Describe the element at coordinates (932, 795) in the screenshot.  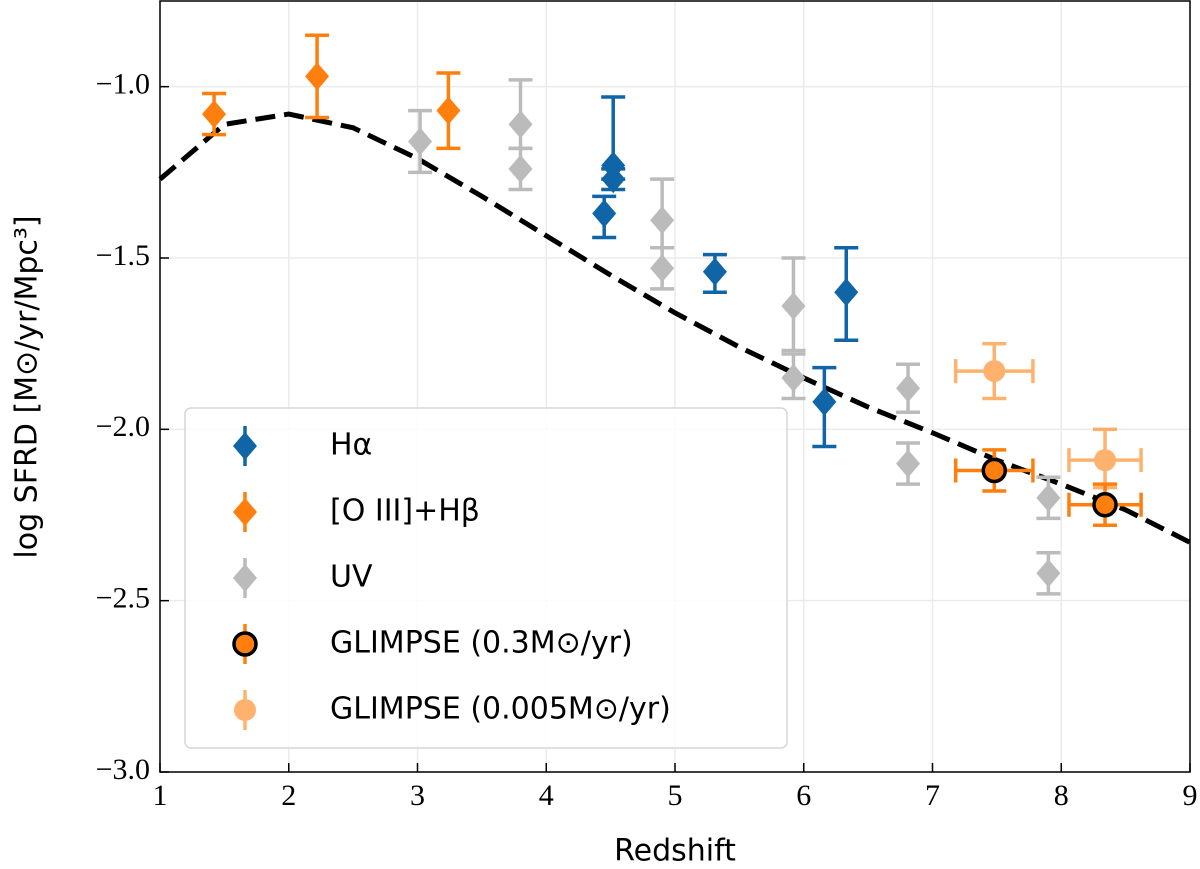
I see `x-tick-label: 7` at that location.